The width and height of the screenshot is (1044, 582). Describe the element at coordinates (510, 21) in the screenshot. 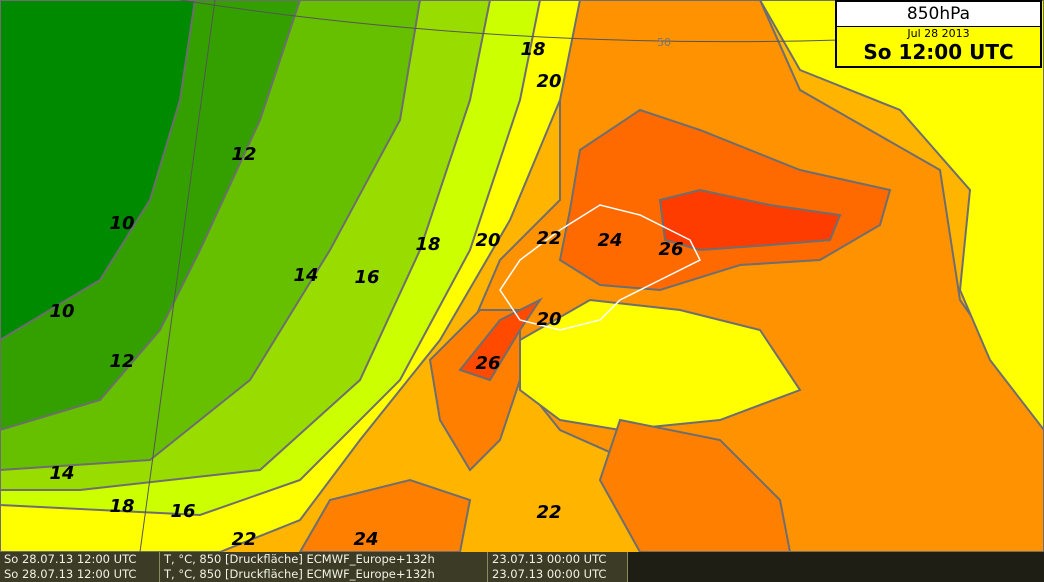

I see `parallel` at that location.